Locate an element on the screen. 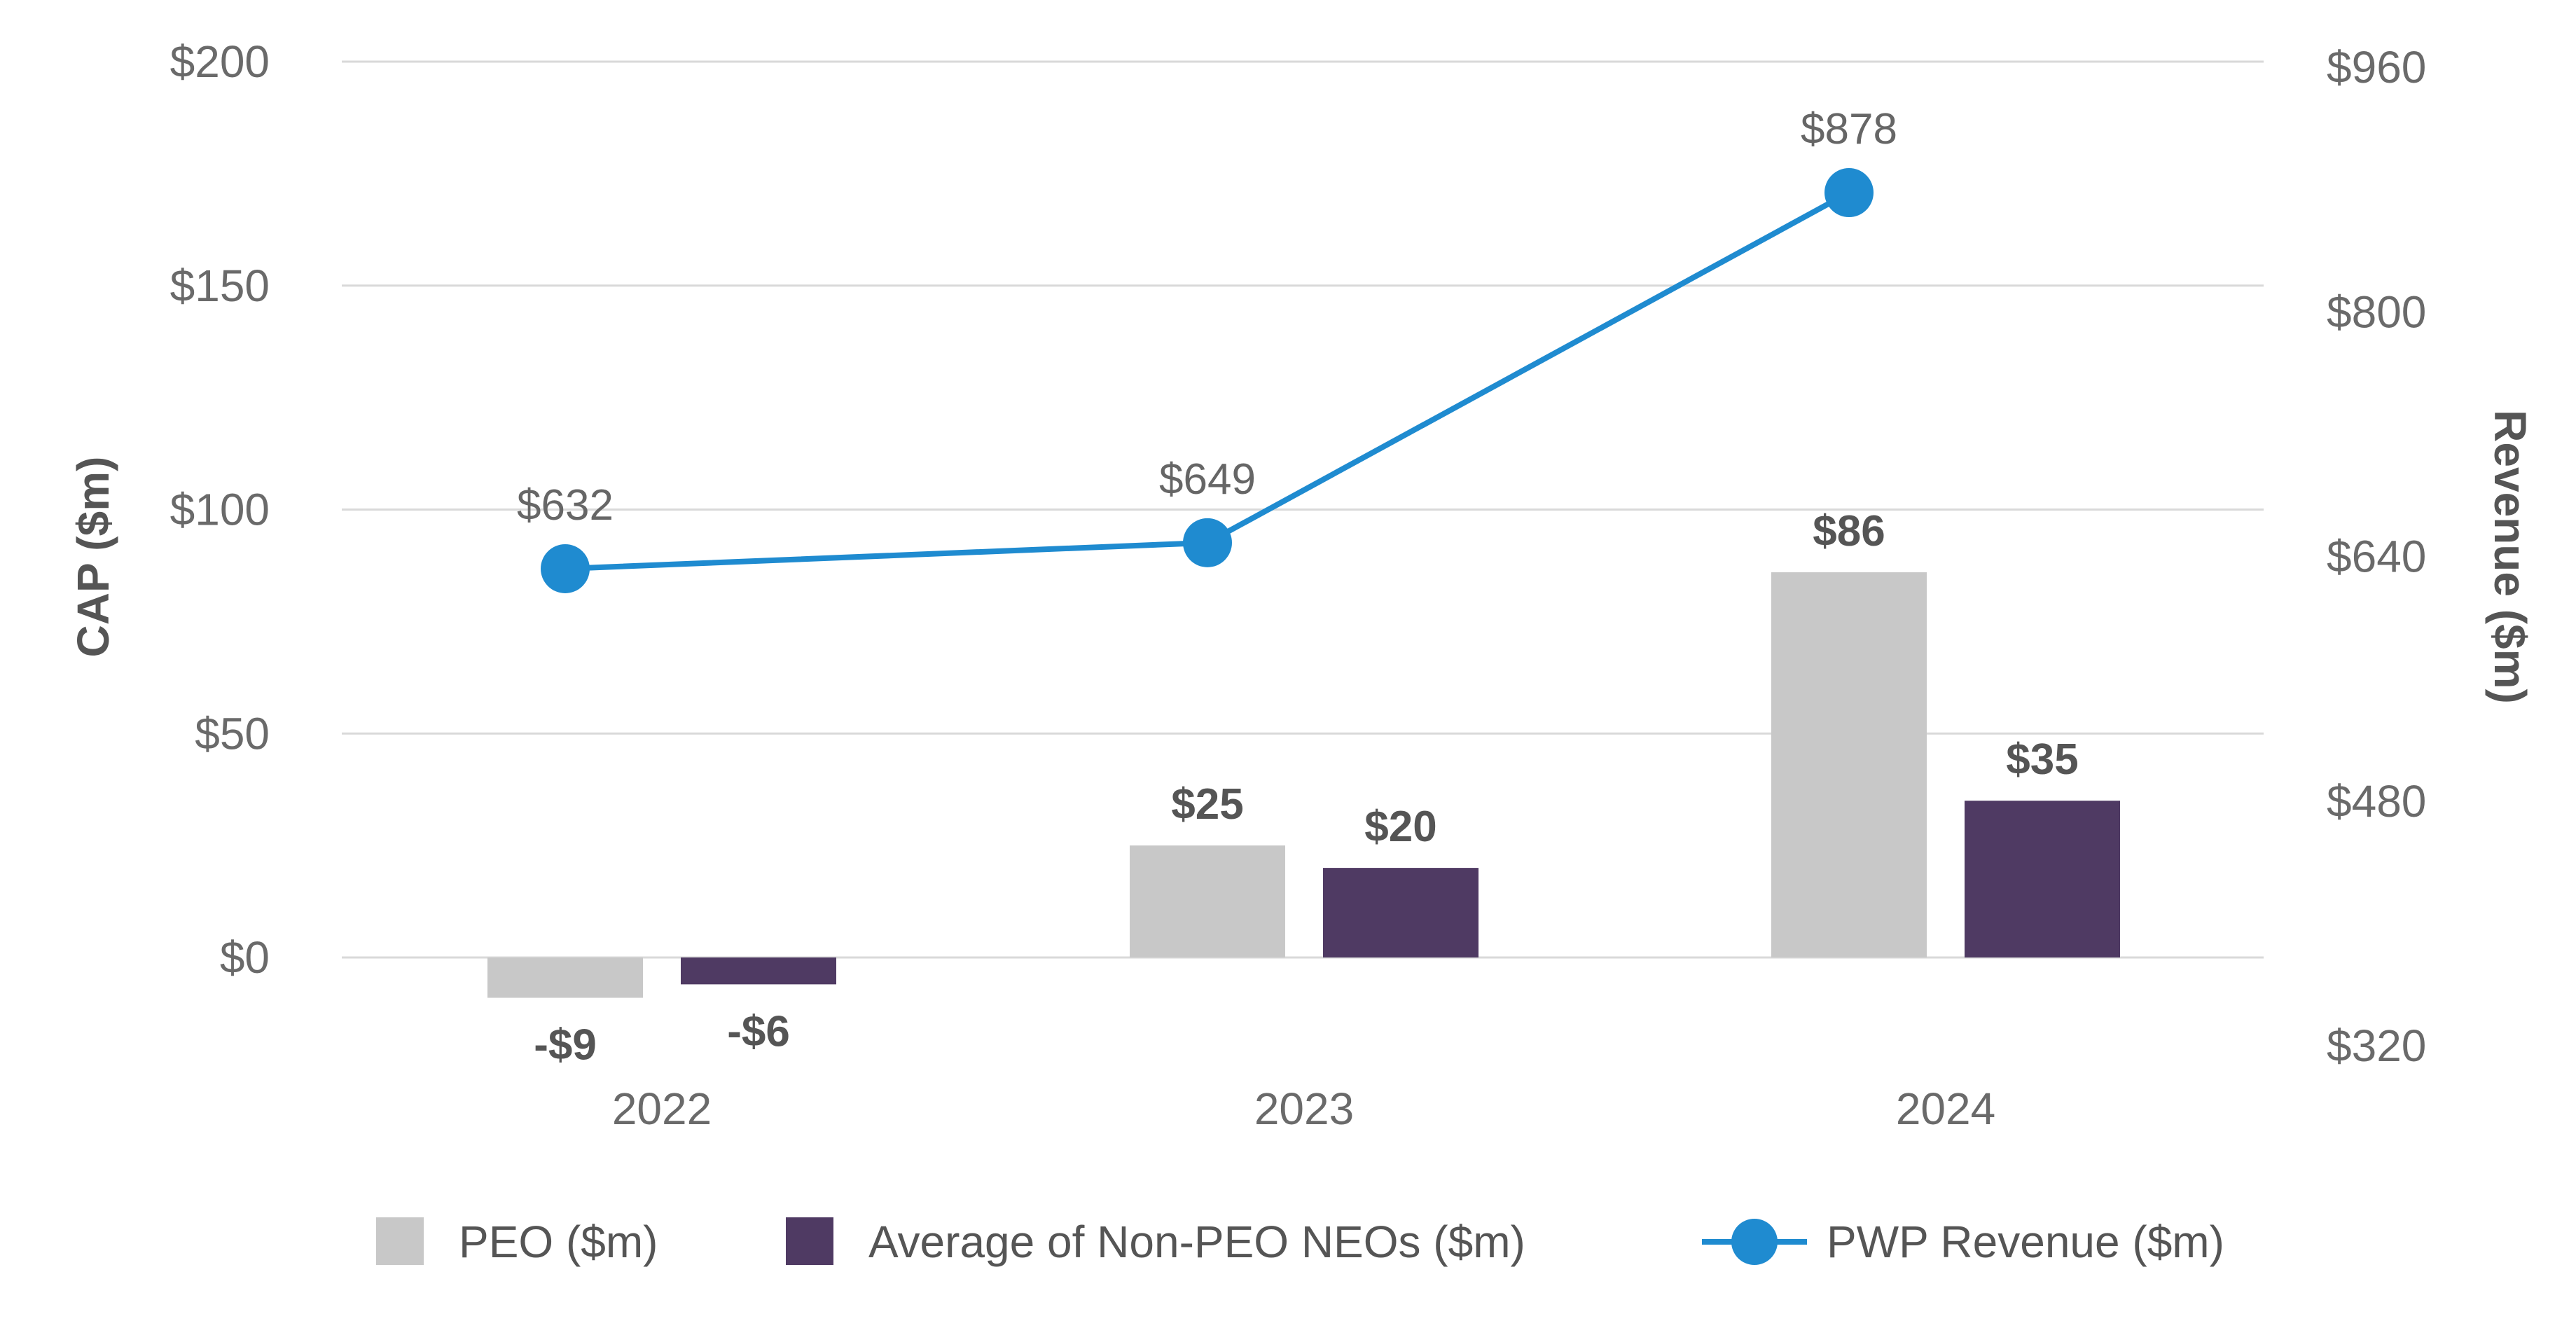 The width and height of the screenshot is (2576, 1328). revenue-value-label: $632 is located at coordinates (565, 505).